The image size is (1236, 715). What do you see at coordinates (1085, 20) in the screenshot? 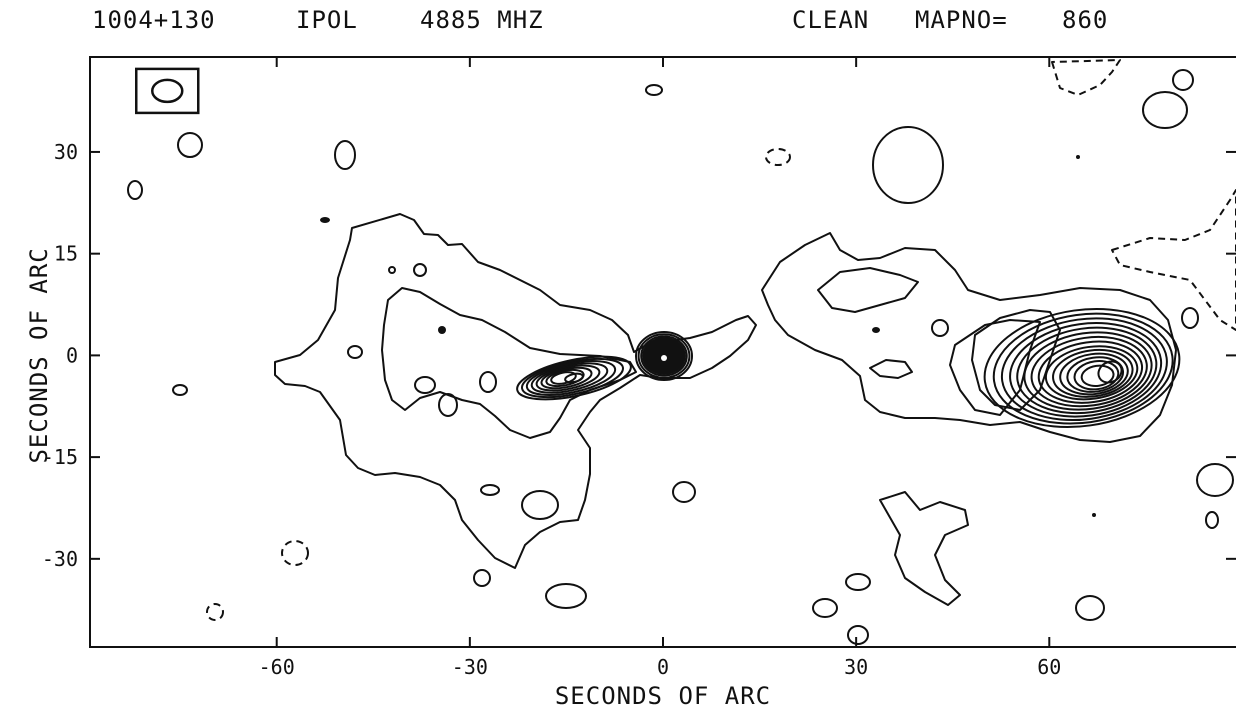
I see `map-number-value: 860` at bounding box center [1085, 20].